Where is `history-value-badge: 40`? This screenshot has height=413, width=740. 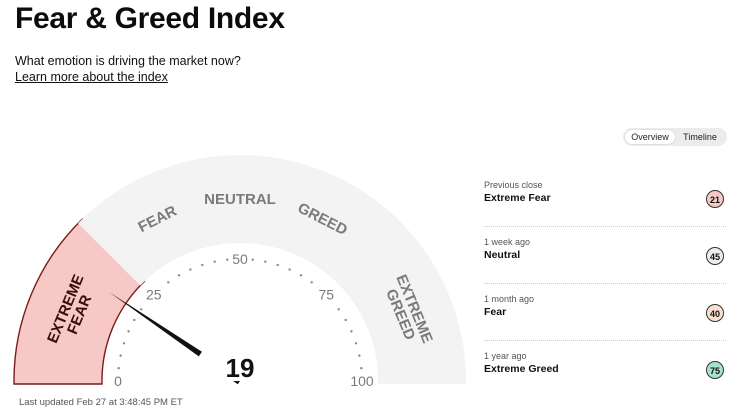
history-value-badge: 40 is located at coordinates (715, 313).